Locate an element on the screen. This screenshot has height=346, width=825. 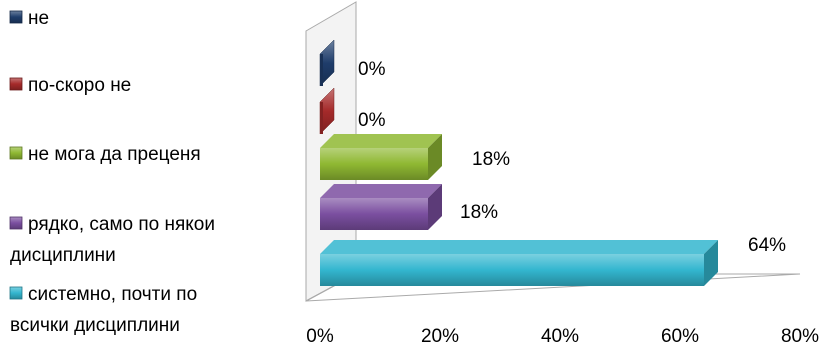
data-label-0: 0% is located at coordinates (372, 69).